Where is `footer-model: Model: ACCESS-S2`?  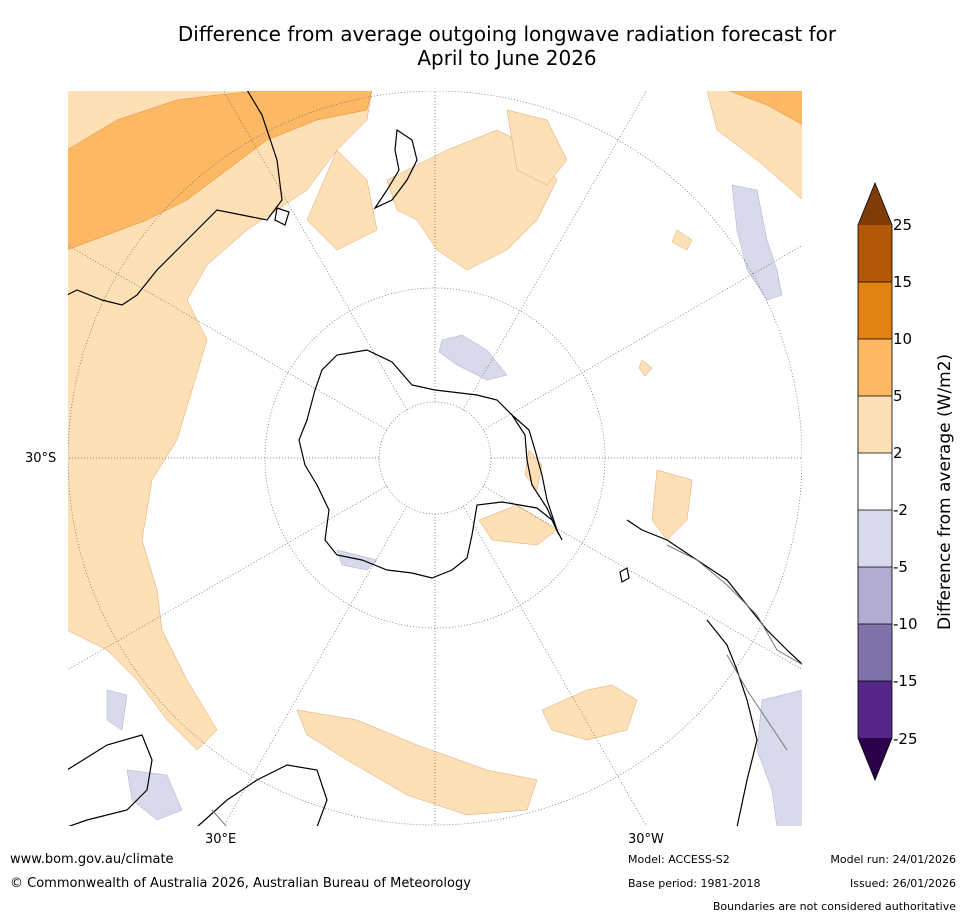 footer-model: Model: ACCESS-S2 is located at coordinates (679, 859).